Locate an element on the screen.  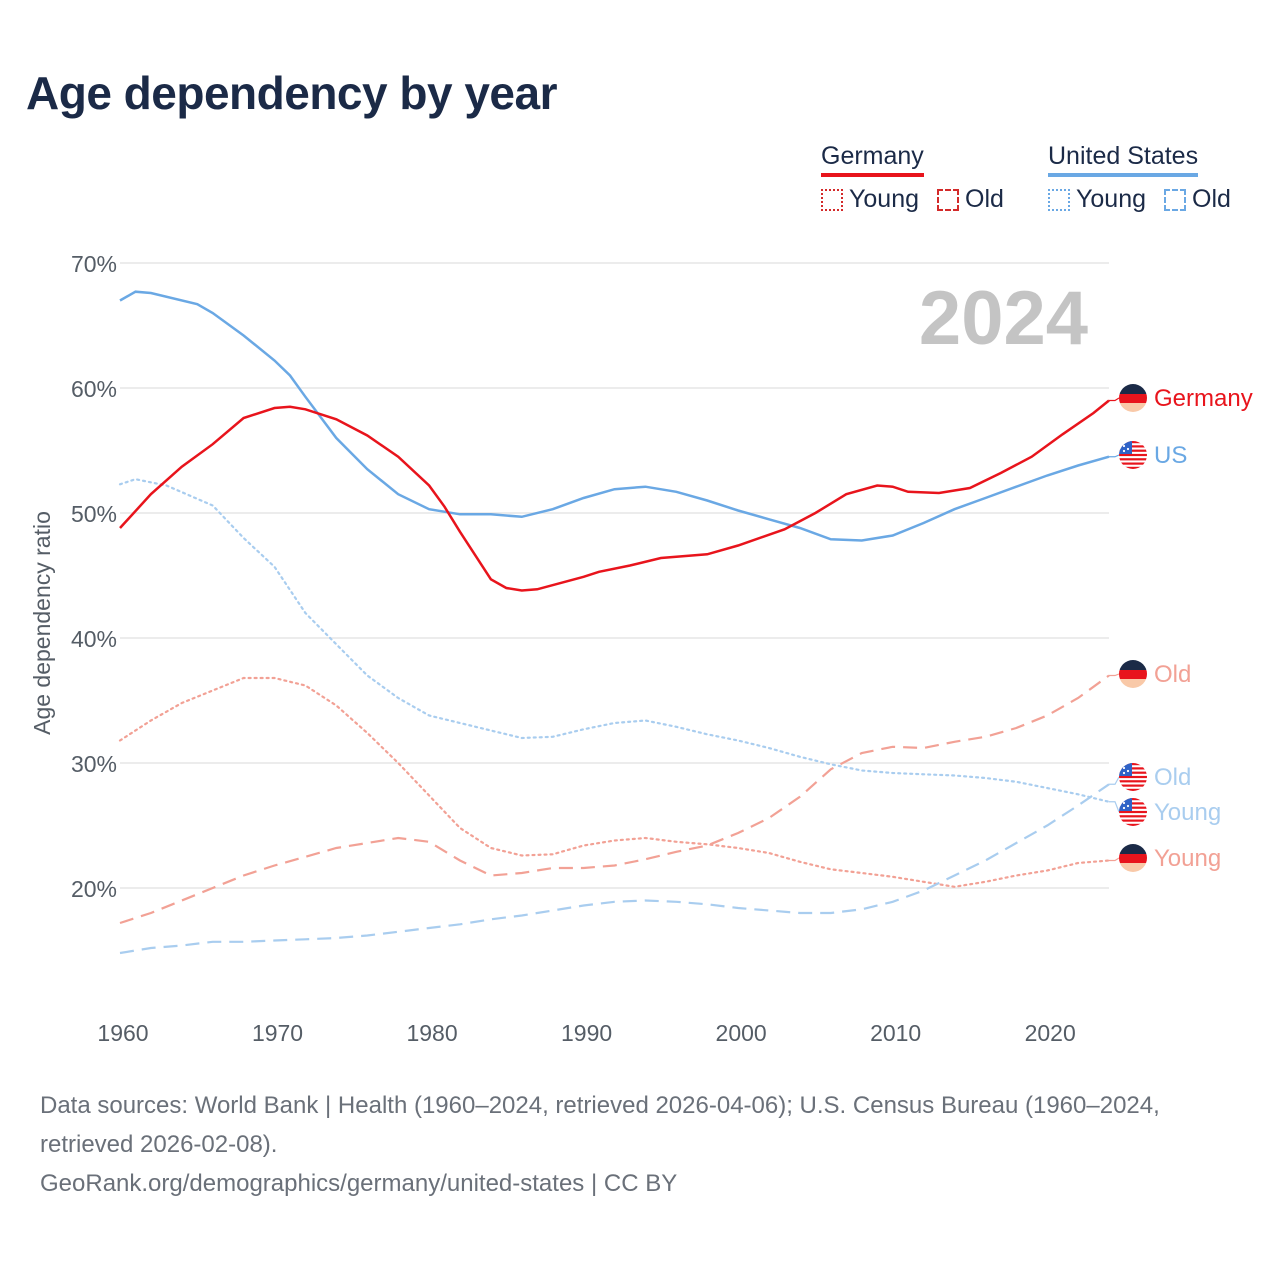
legend-germany-young: Young is located at coordinates (870, 199).